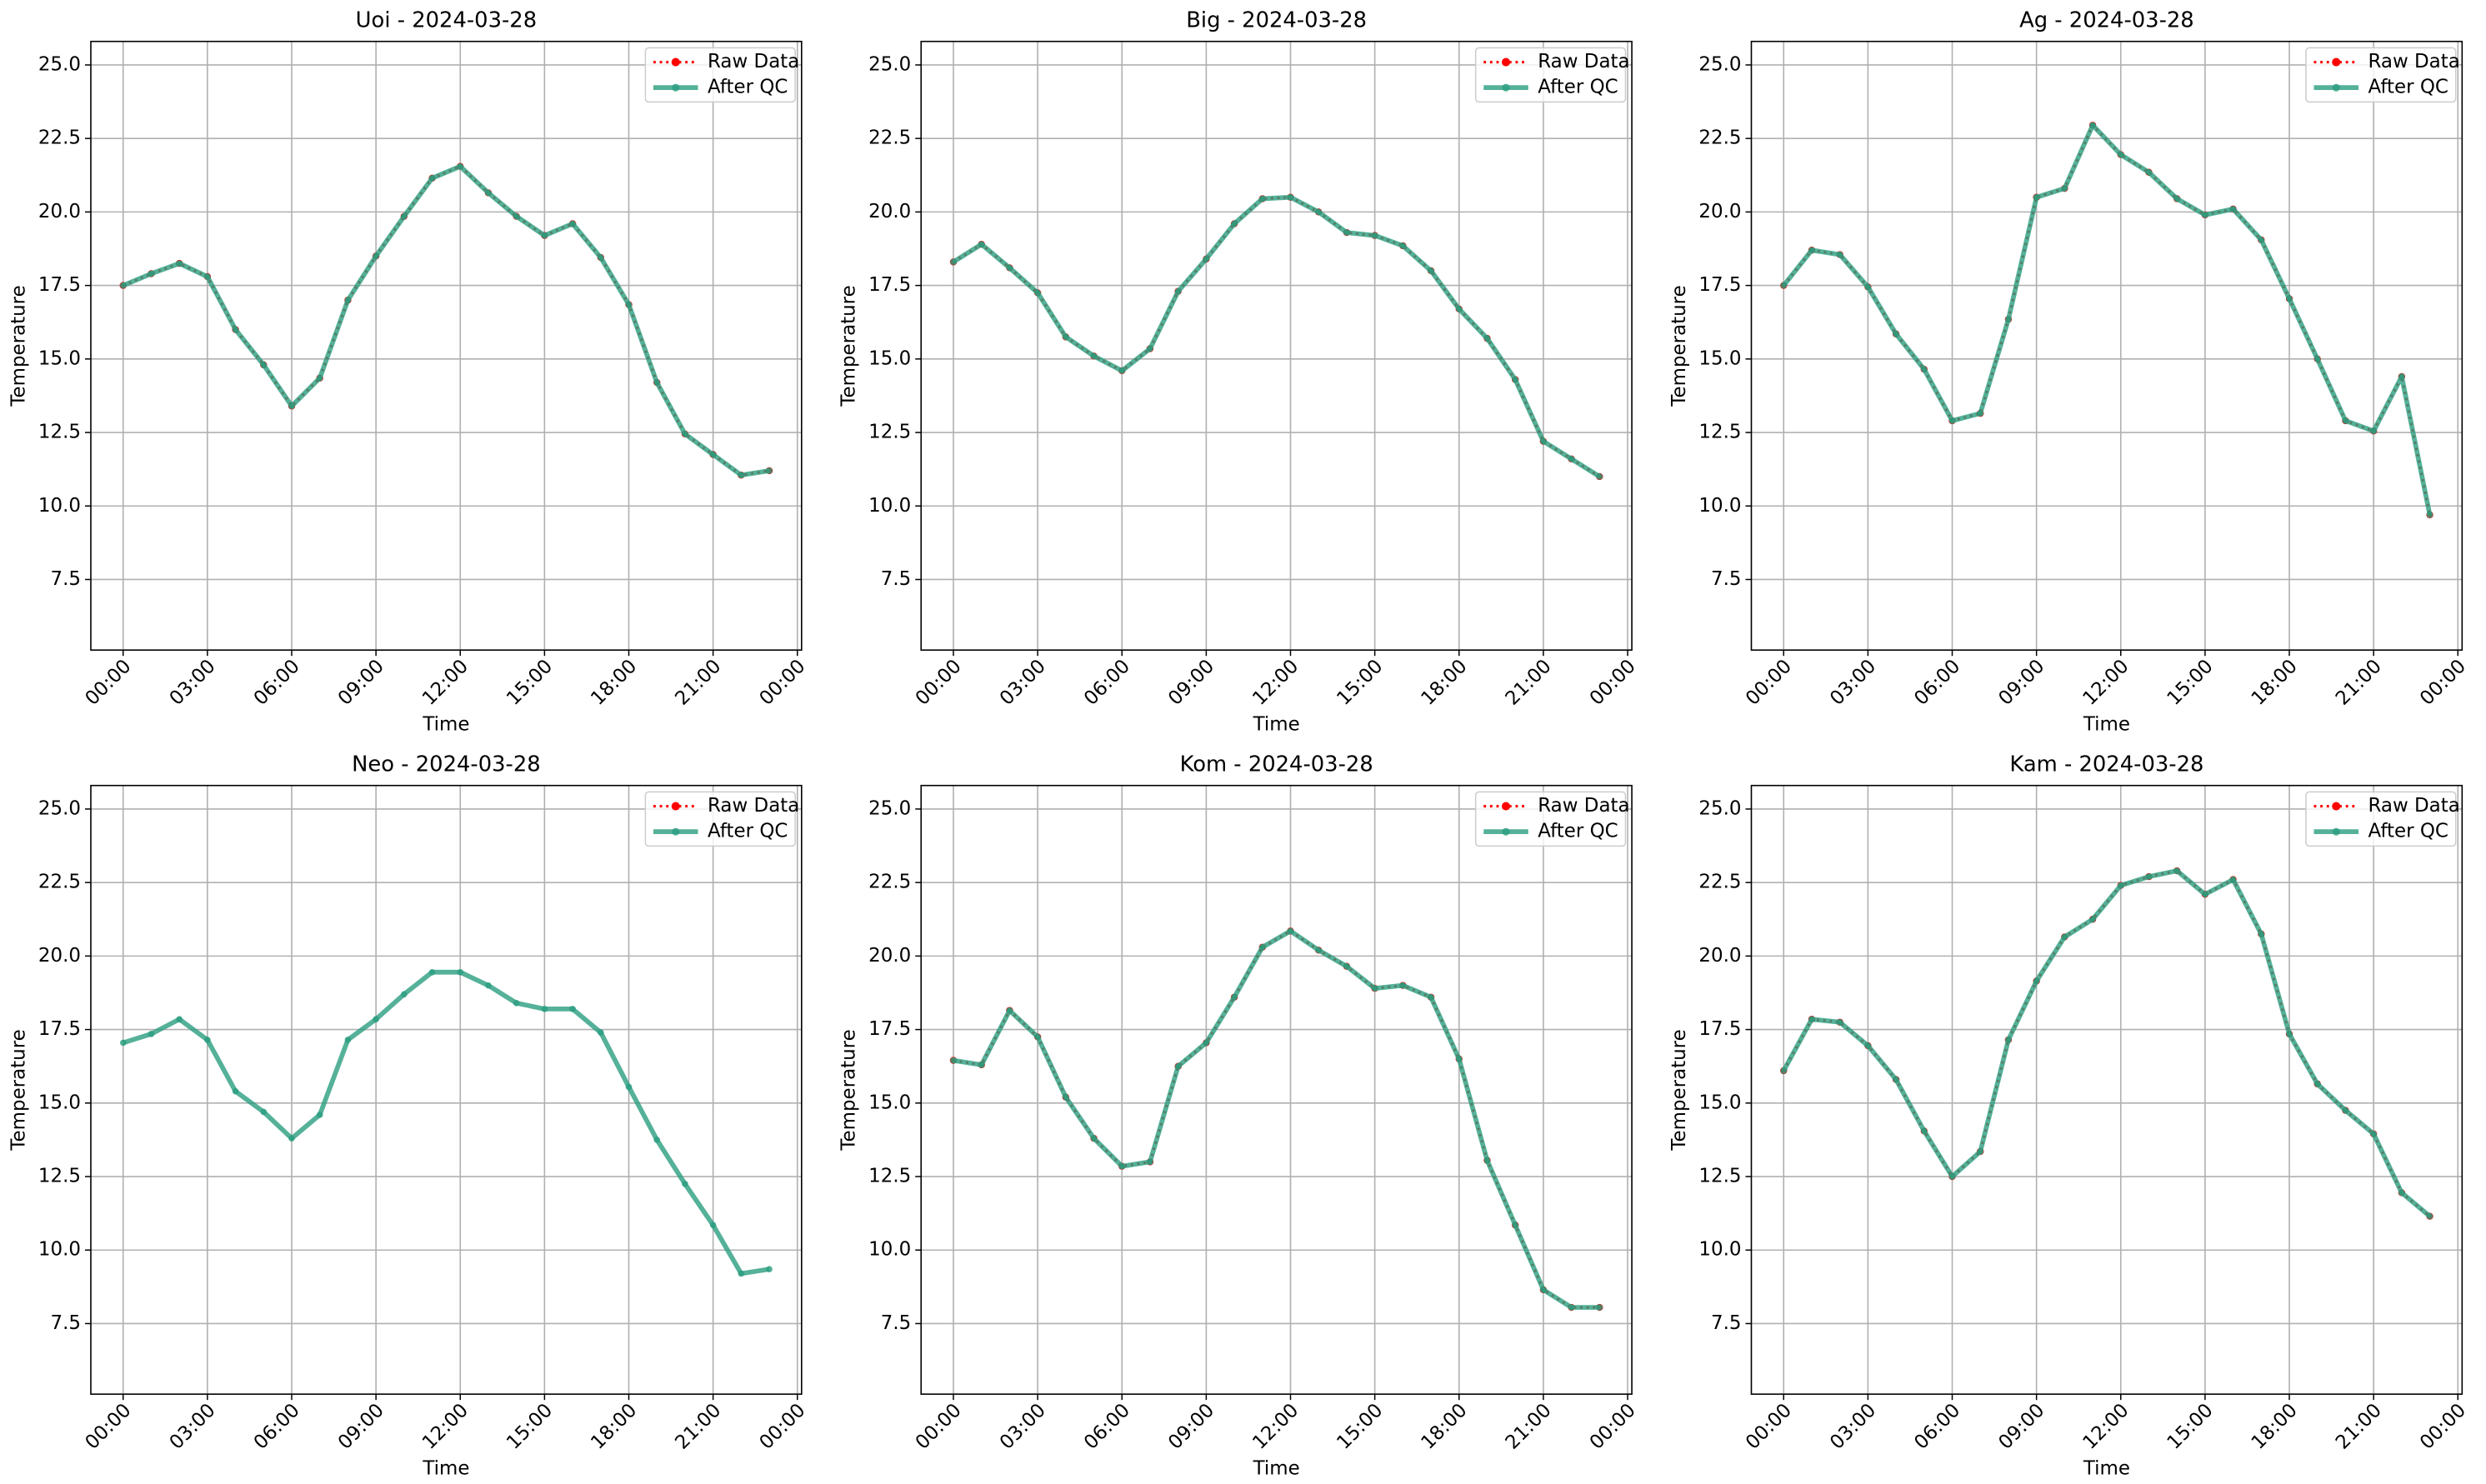  What do you see at coordinates (890, 808) in the screenshot?
I see `y-tick-label: 25.0` at bounding box center [890, 808].